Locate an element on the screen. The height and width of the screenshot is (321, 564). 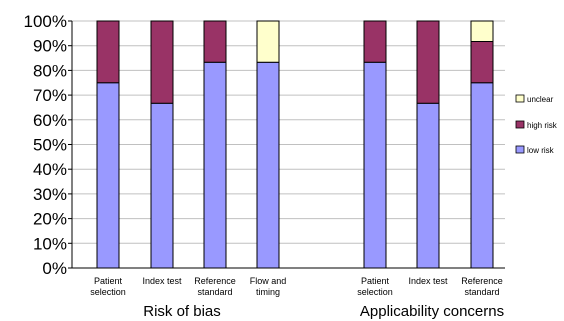
group-label: Risk of bias is located at coordinates (182, 311).